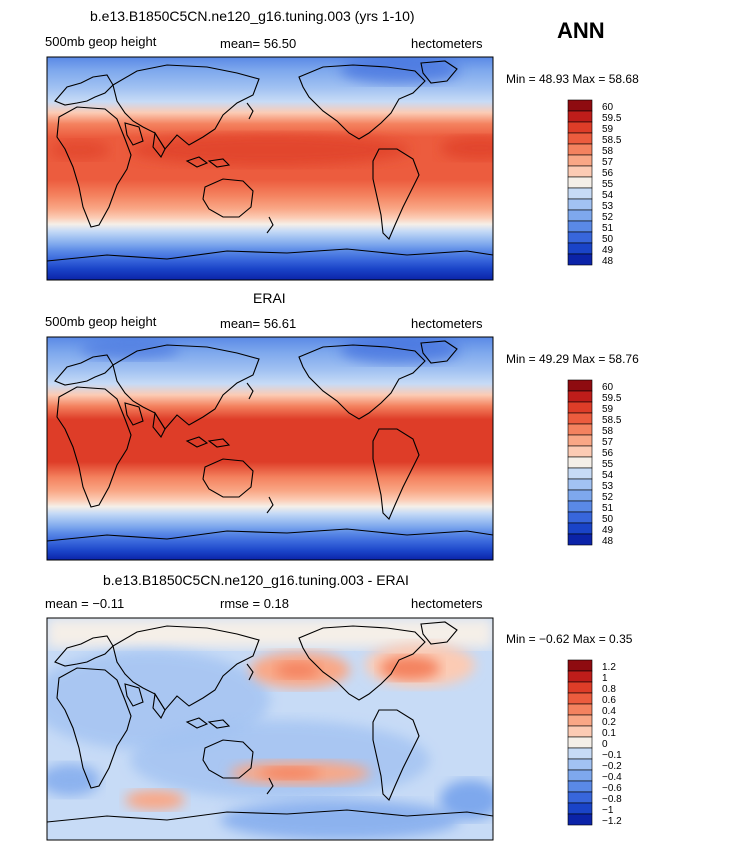 The height and width of the screenshot is (845, 733). What do you see at coordinates (609, 689) in the screenshot?
I see `colorbar-label: 0.8` at bounding box center [609, 689].